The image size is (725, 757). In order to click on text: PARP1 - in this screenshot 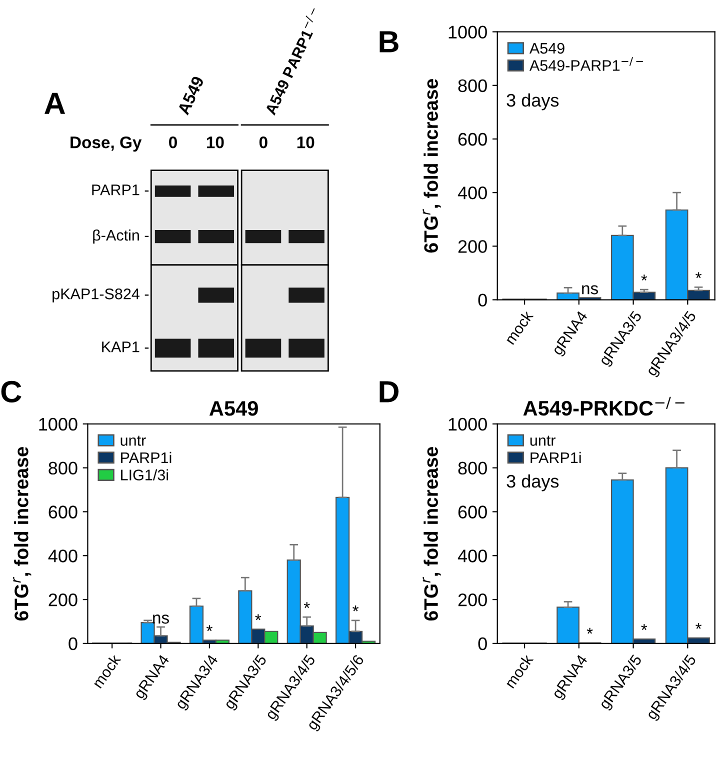, I will do `click(120, 190)`.